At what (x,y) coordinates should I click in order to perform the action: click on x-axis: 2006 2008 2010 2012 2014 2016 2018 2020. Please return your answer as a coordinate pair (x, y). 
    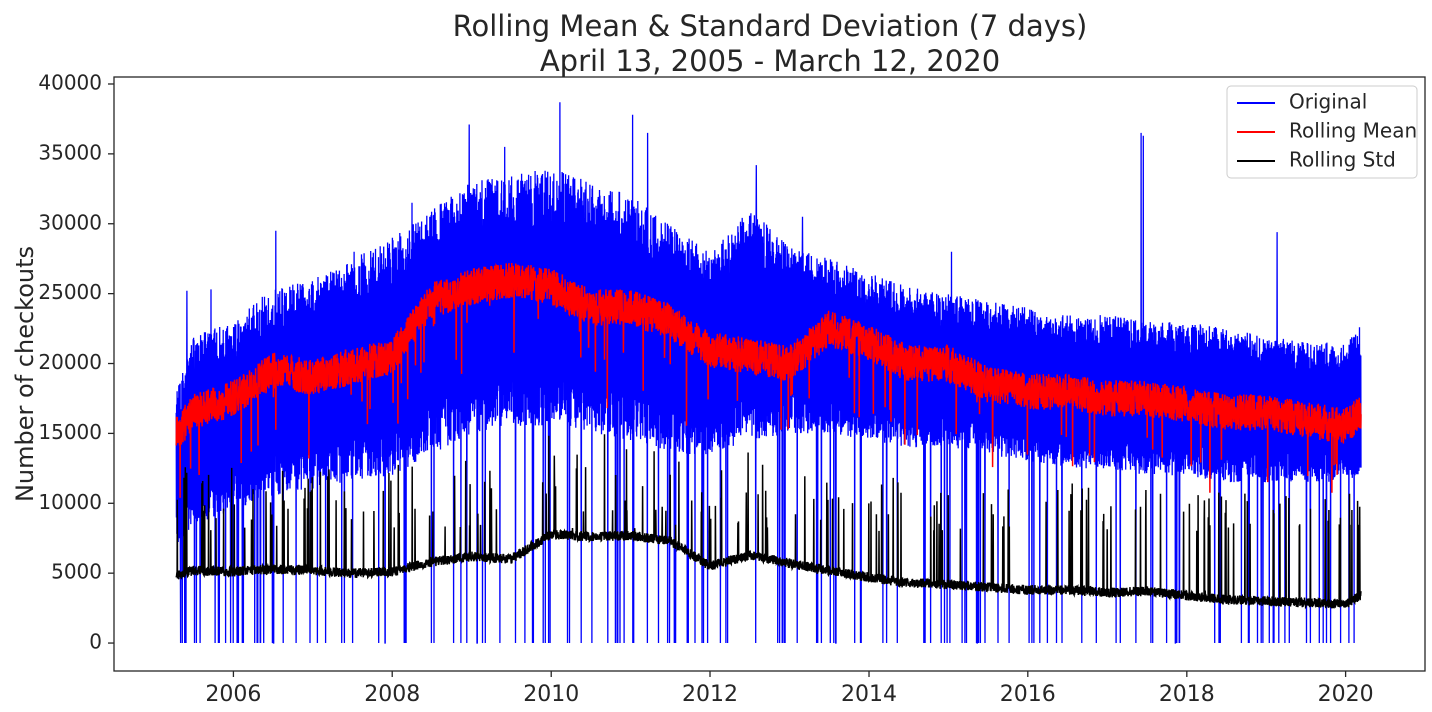
    Looking at the image, I should click on (789, 689).